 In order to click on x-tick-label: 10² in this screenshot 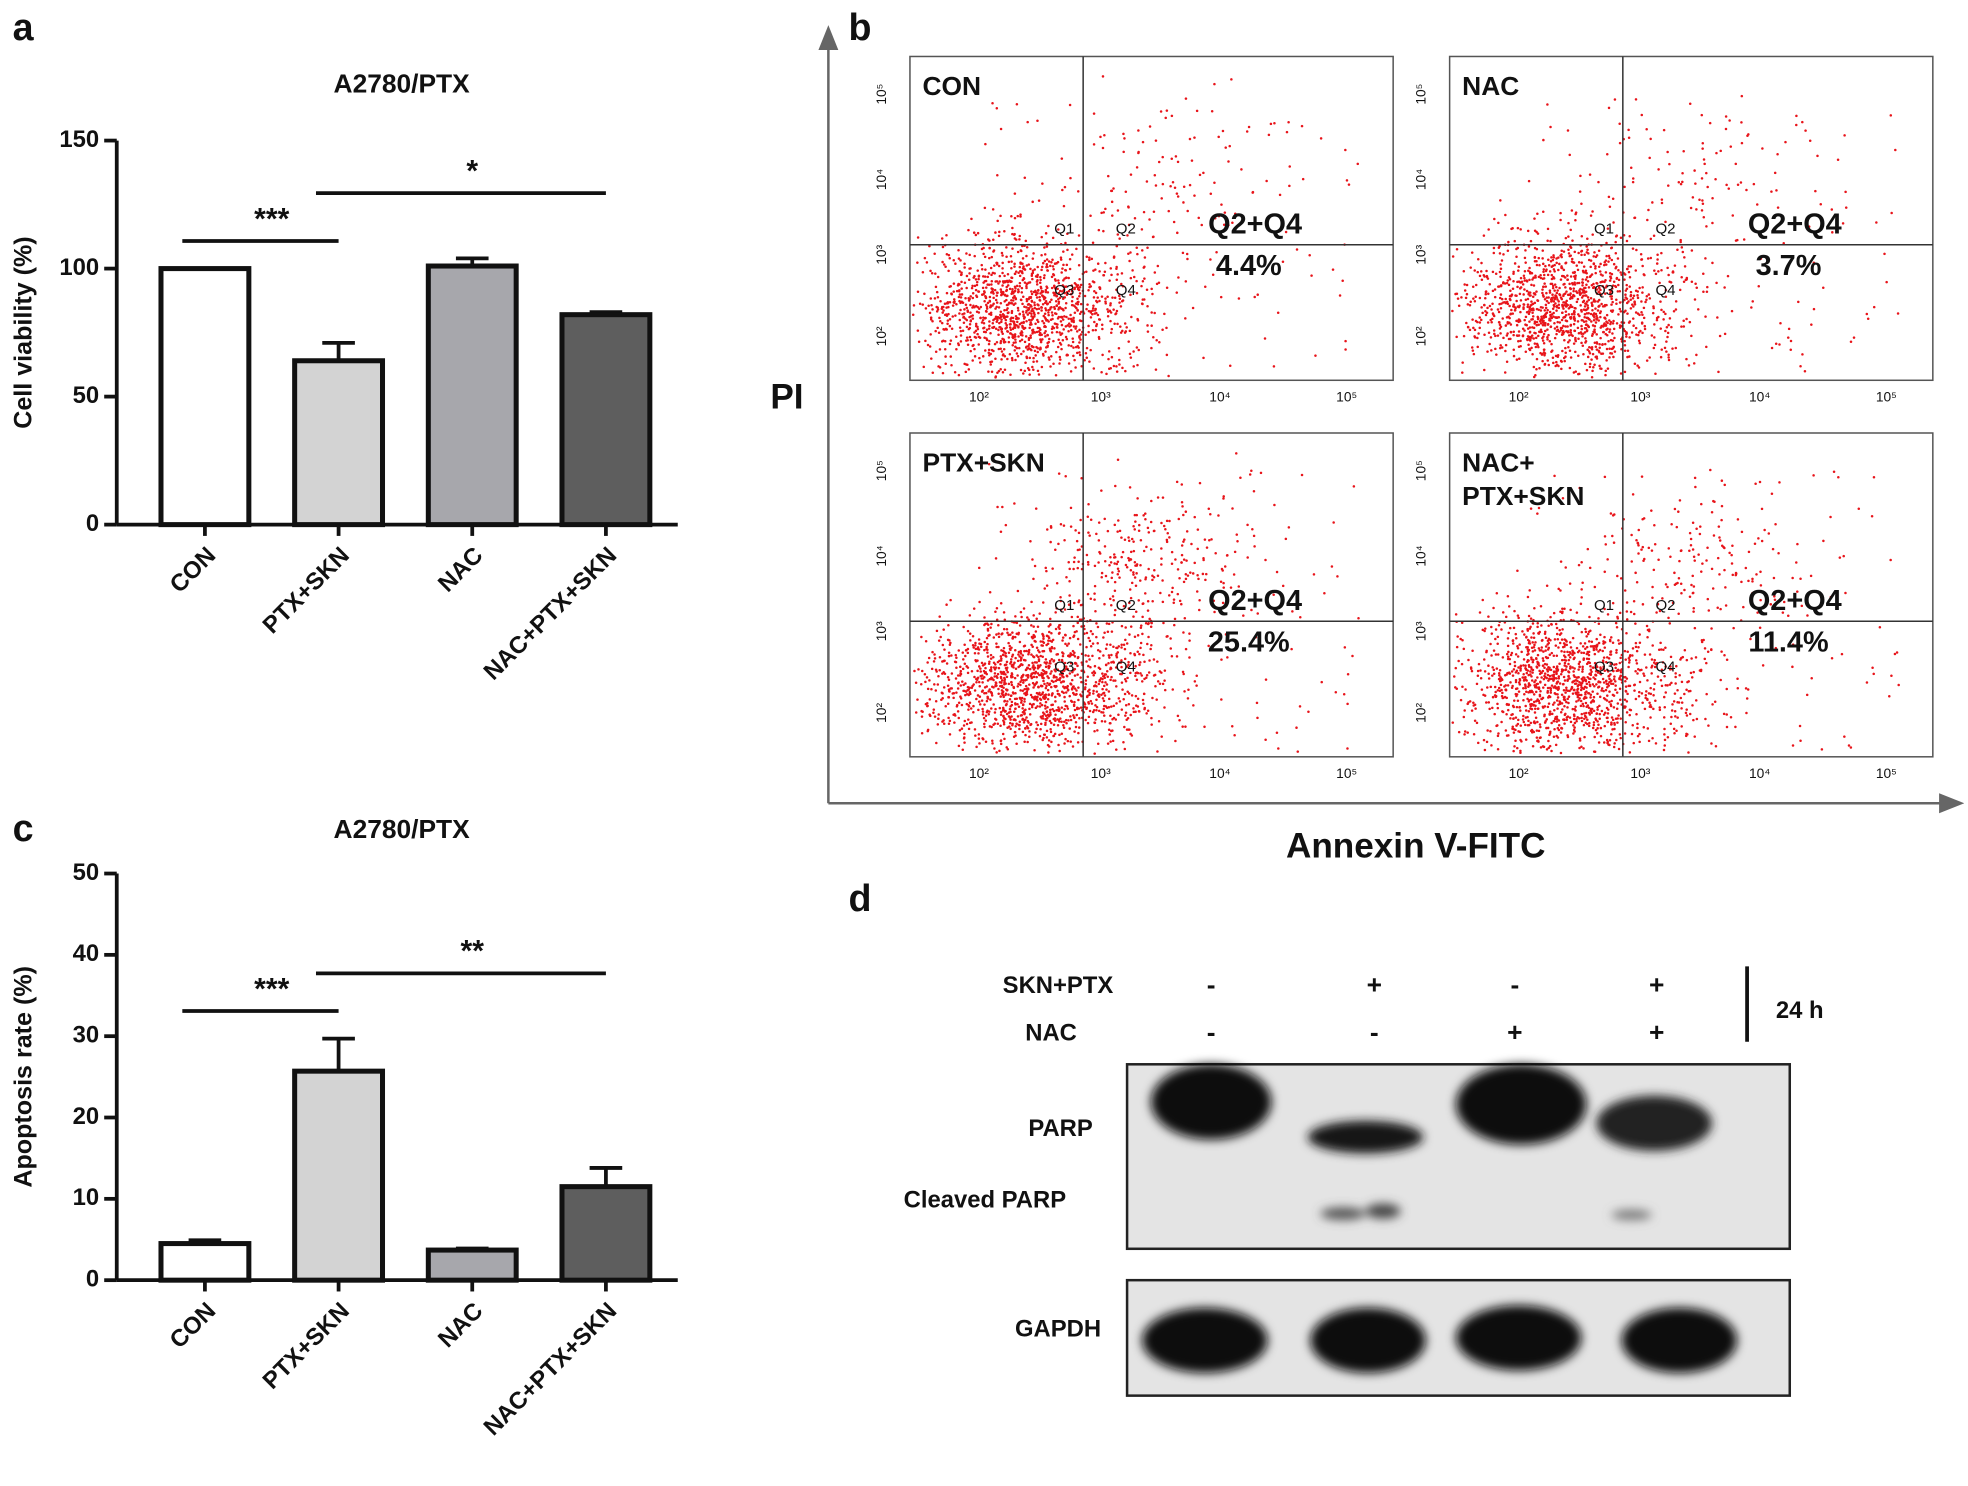, I will do `click(1519, 396)`.